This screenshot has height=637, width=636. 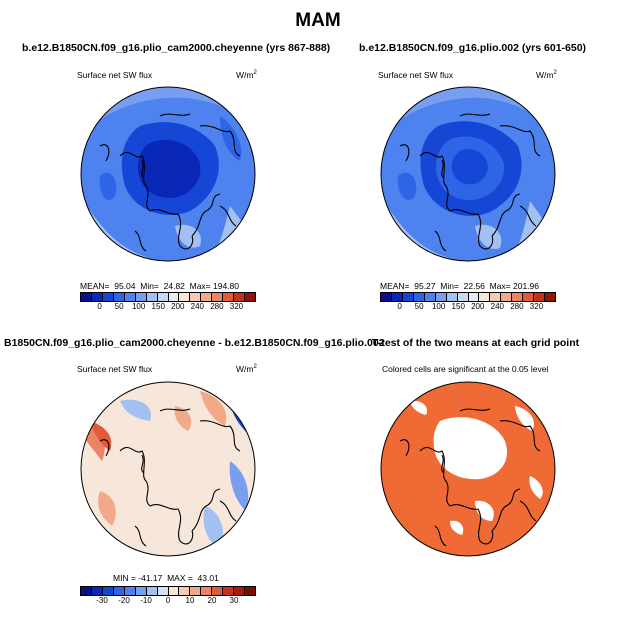 What do you see at coordinates (234, 600) in the screenshot?
I see `colorbar-tick-label: 30` at bounding box center [234, 600].